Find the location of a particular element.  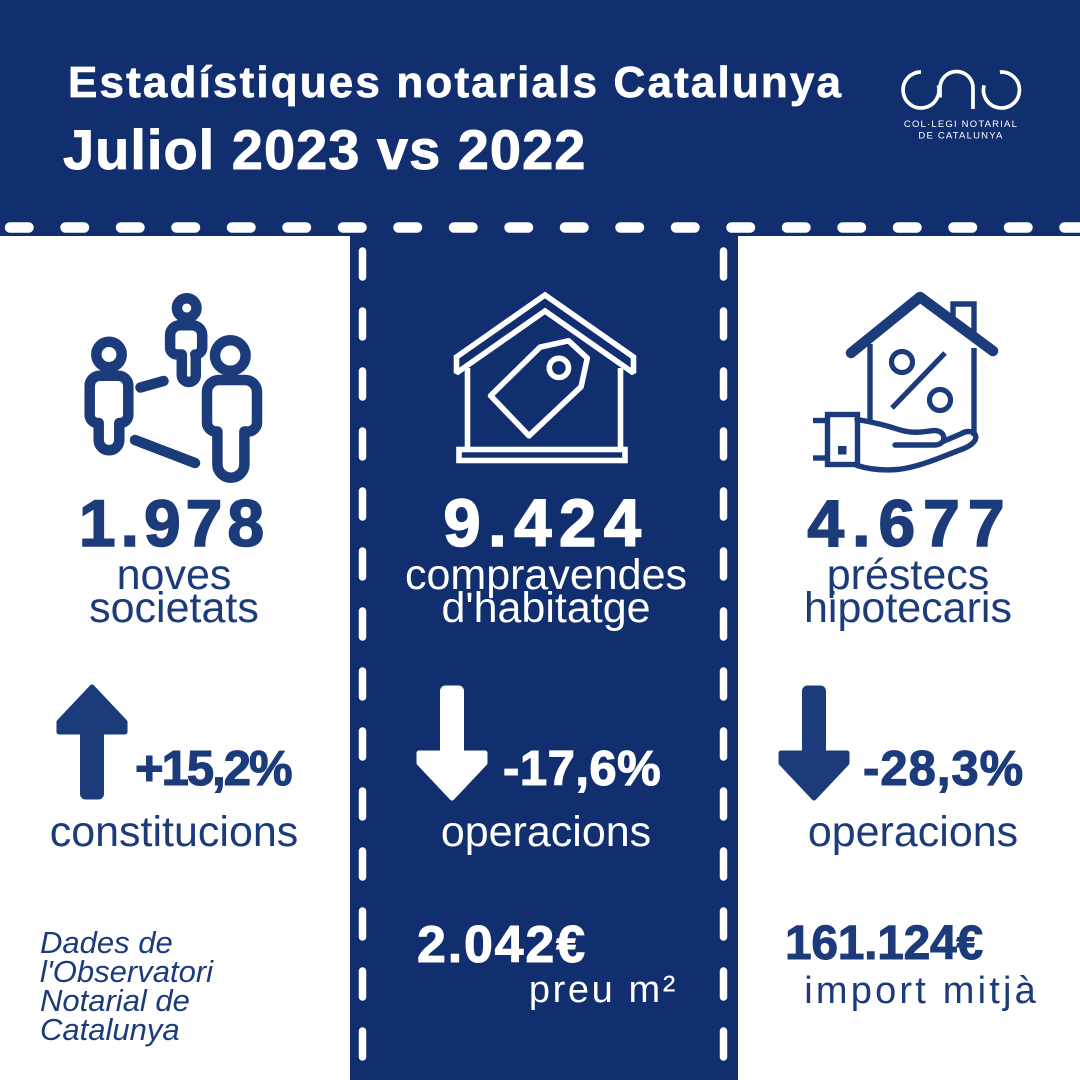

svg-text: COL·LEGI NOTARIAL is located at coordinates (961, 124).